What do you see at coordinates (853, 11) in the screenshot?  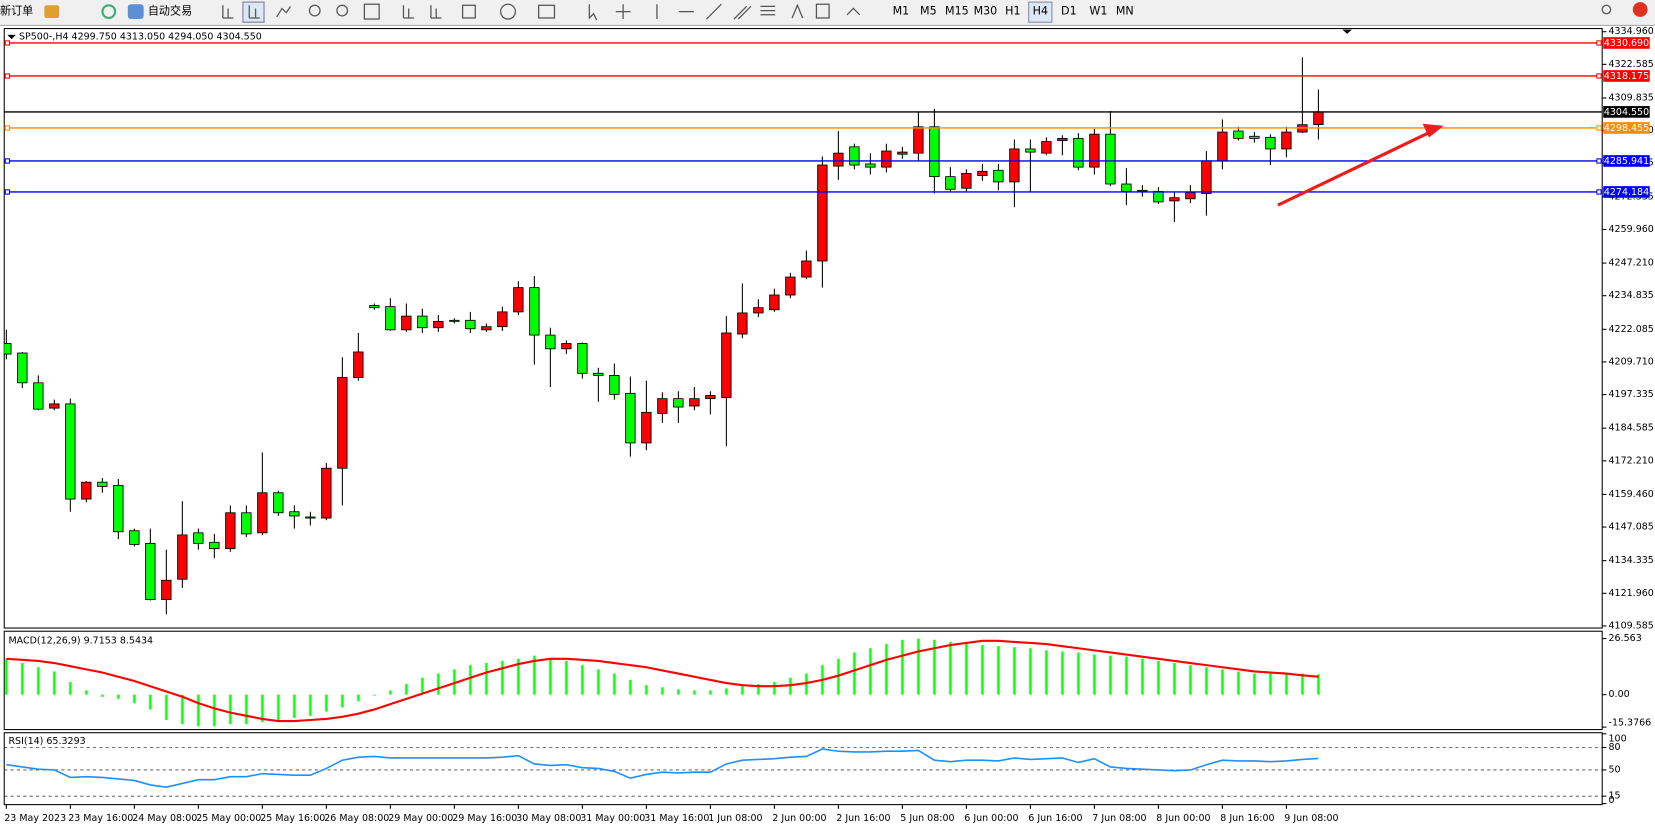 I see `shape-icon` at bounding box center [853, 11].